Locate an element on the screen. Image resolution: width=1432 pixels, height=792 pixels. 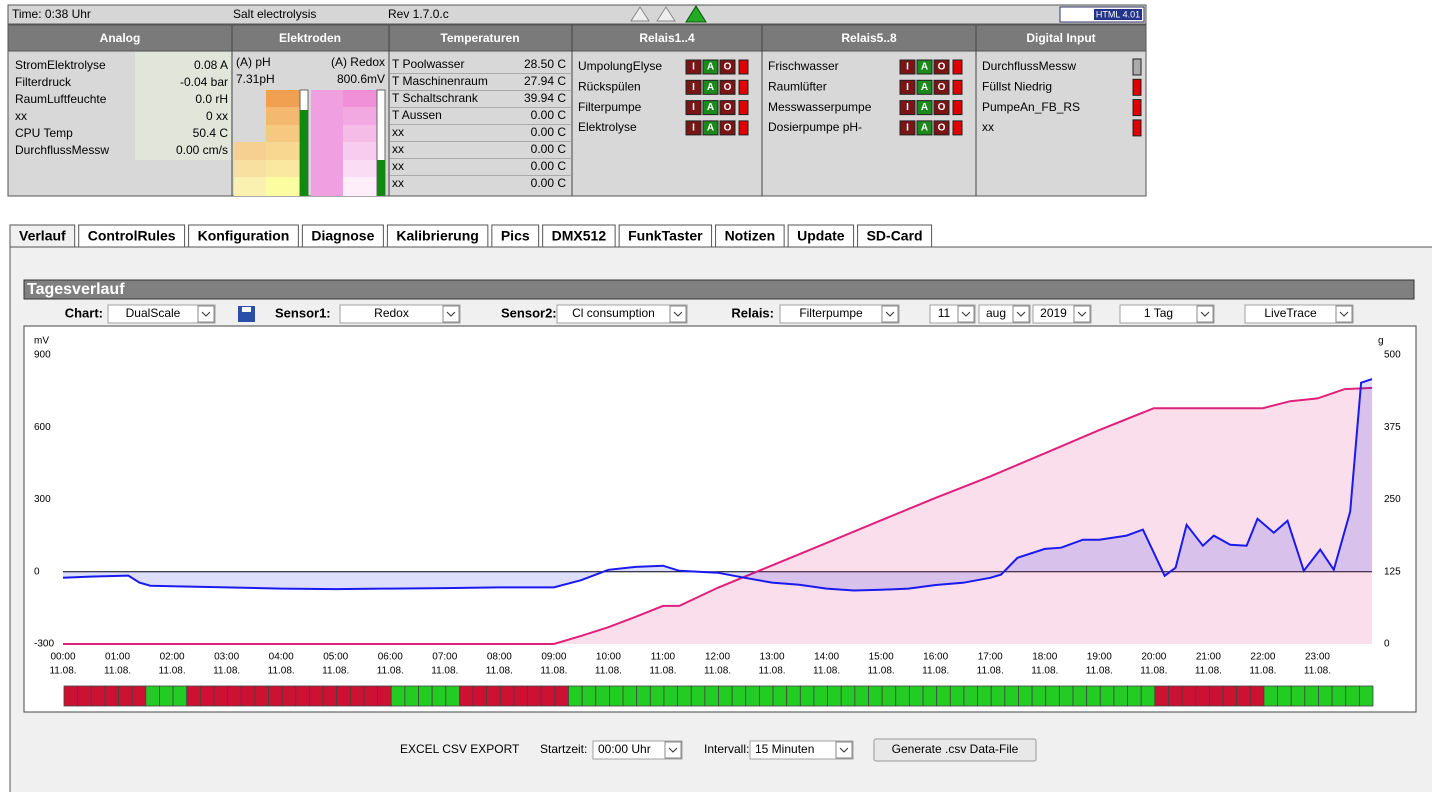
span-select is located at coordinates (1167, 314).